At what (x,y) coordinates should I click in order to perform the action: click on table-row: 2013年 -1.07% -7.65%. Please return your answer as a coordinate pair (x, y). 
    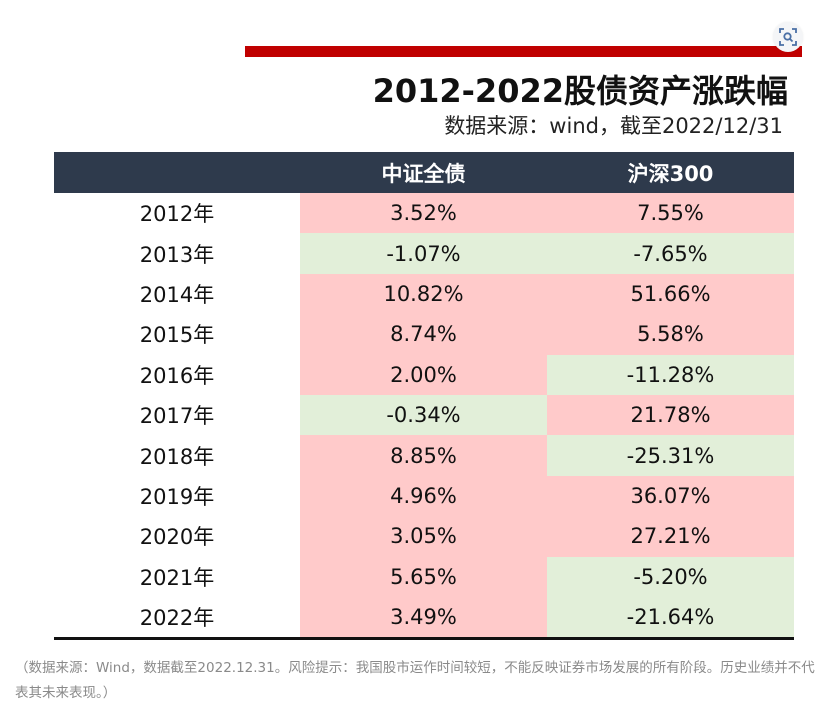
    Looking at the image, I should click on (424, 253).